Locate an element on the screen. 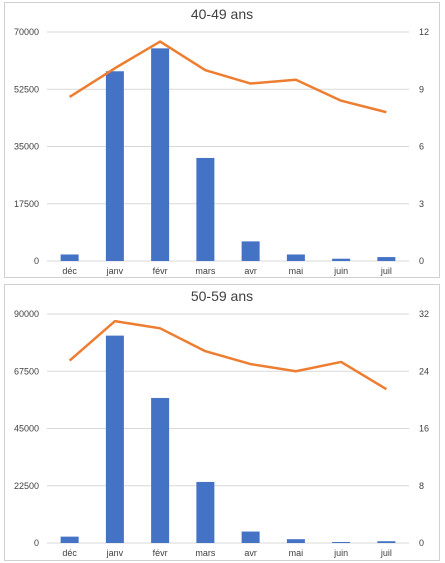 Image resolution: width=445 pixels, height=563 pixels. chart-title: 40-49 ans is located at coordinates (222, 14).